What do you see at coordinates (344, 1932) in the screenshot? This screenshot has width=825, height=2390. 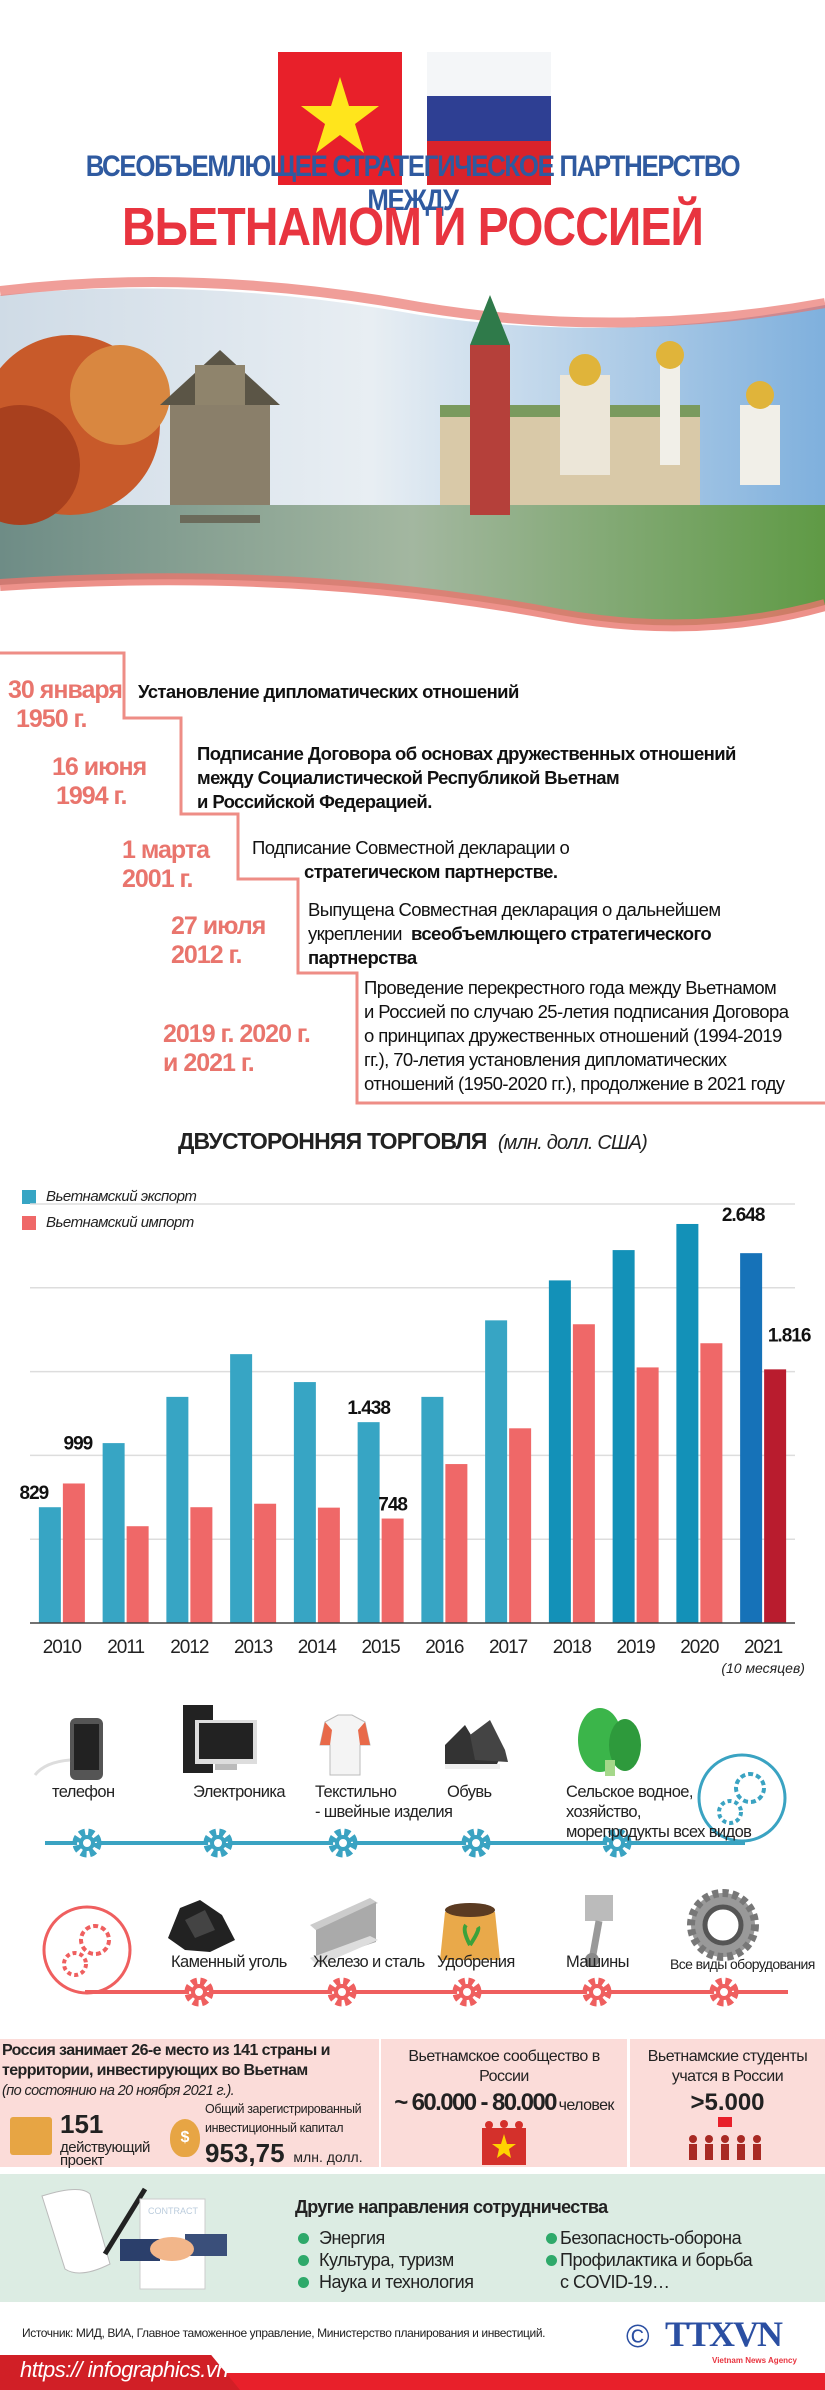 I see `steel-beam-icon` at bounding box center [344, 1932].